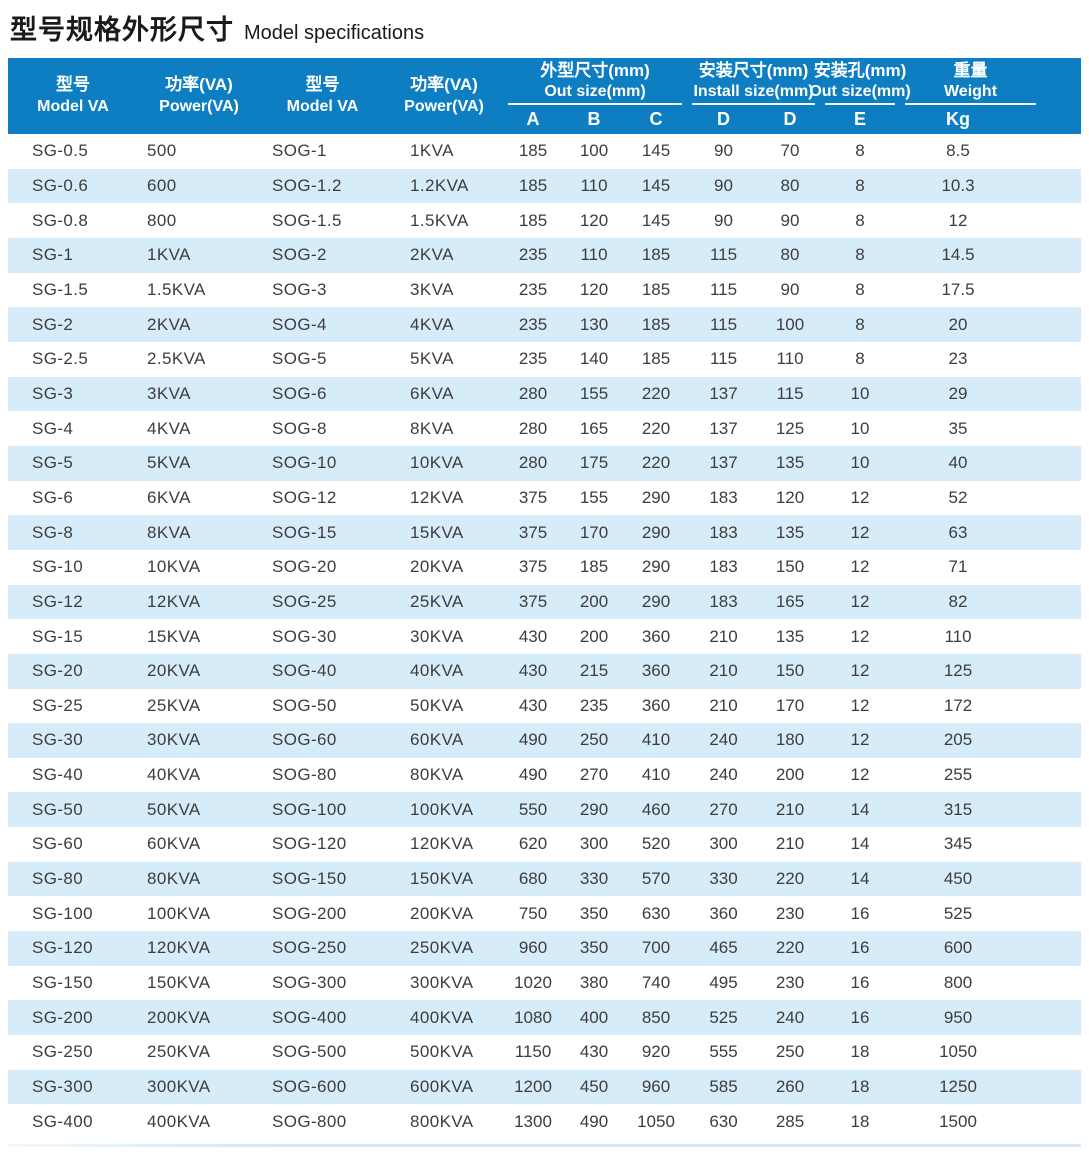 The height and width of the screenshot is (1158, 1089). What do you see at coordinates (544, 1146) in the screenshot?
I see `next-section-cutoff-strip` at bounding box center [544, 1146].